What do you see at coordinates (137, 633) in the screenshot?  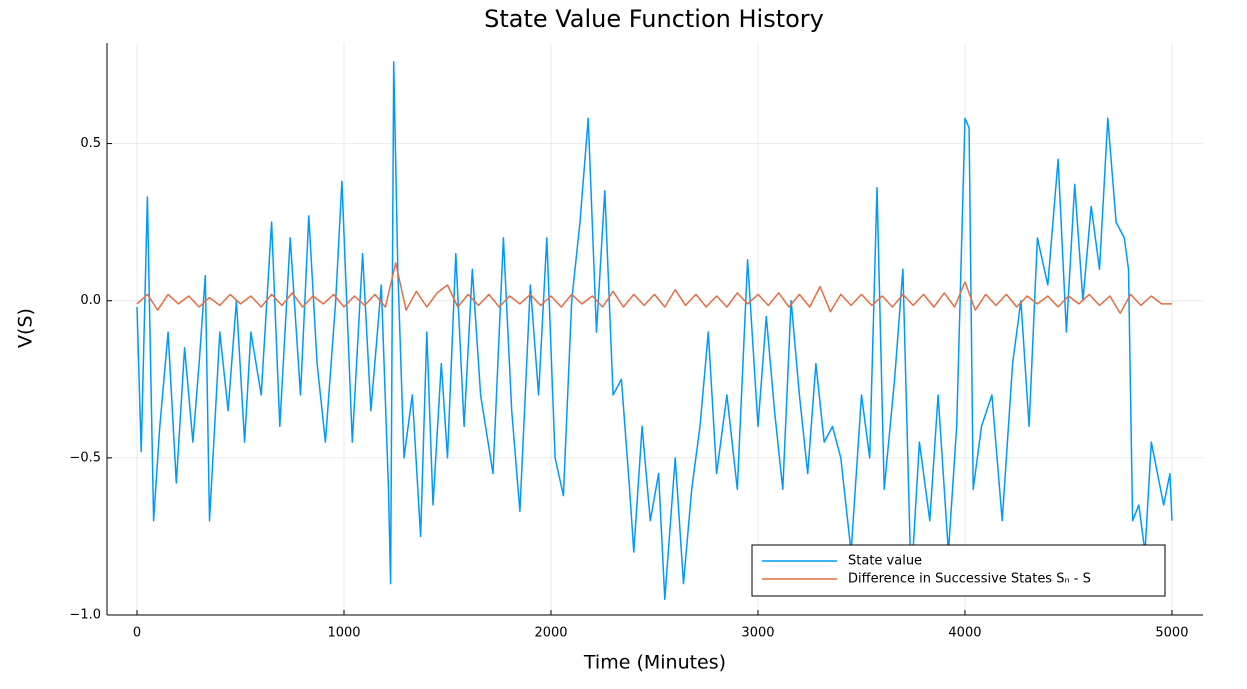 I see `x-tick-label: 0` at bounding box center [137, 633].